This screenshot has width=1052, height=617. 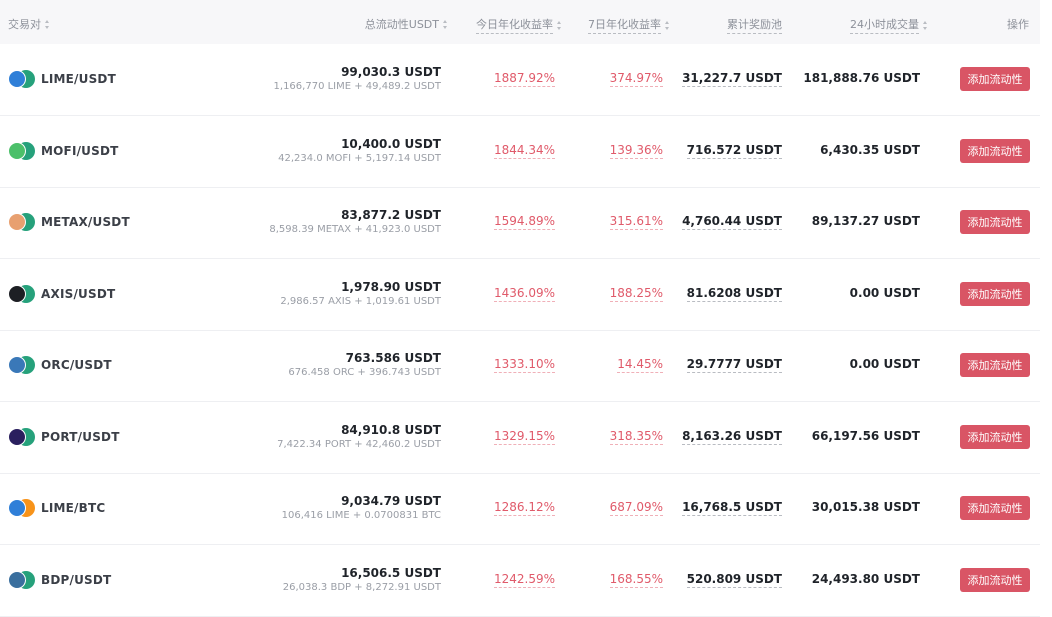 I want to click on pair-cell: PORT/USDT, so click(x=64, y=436).